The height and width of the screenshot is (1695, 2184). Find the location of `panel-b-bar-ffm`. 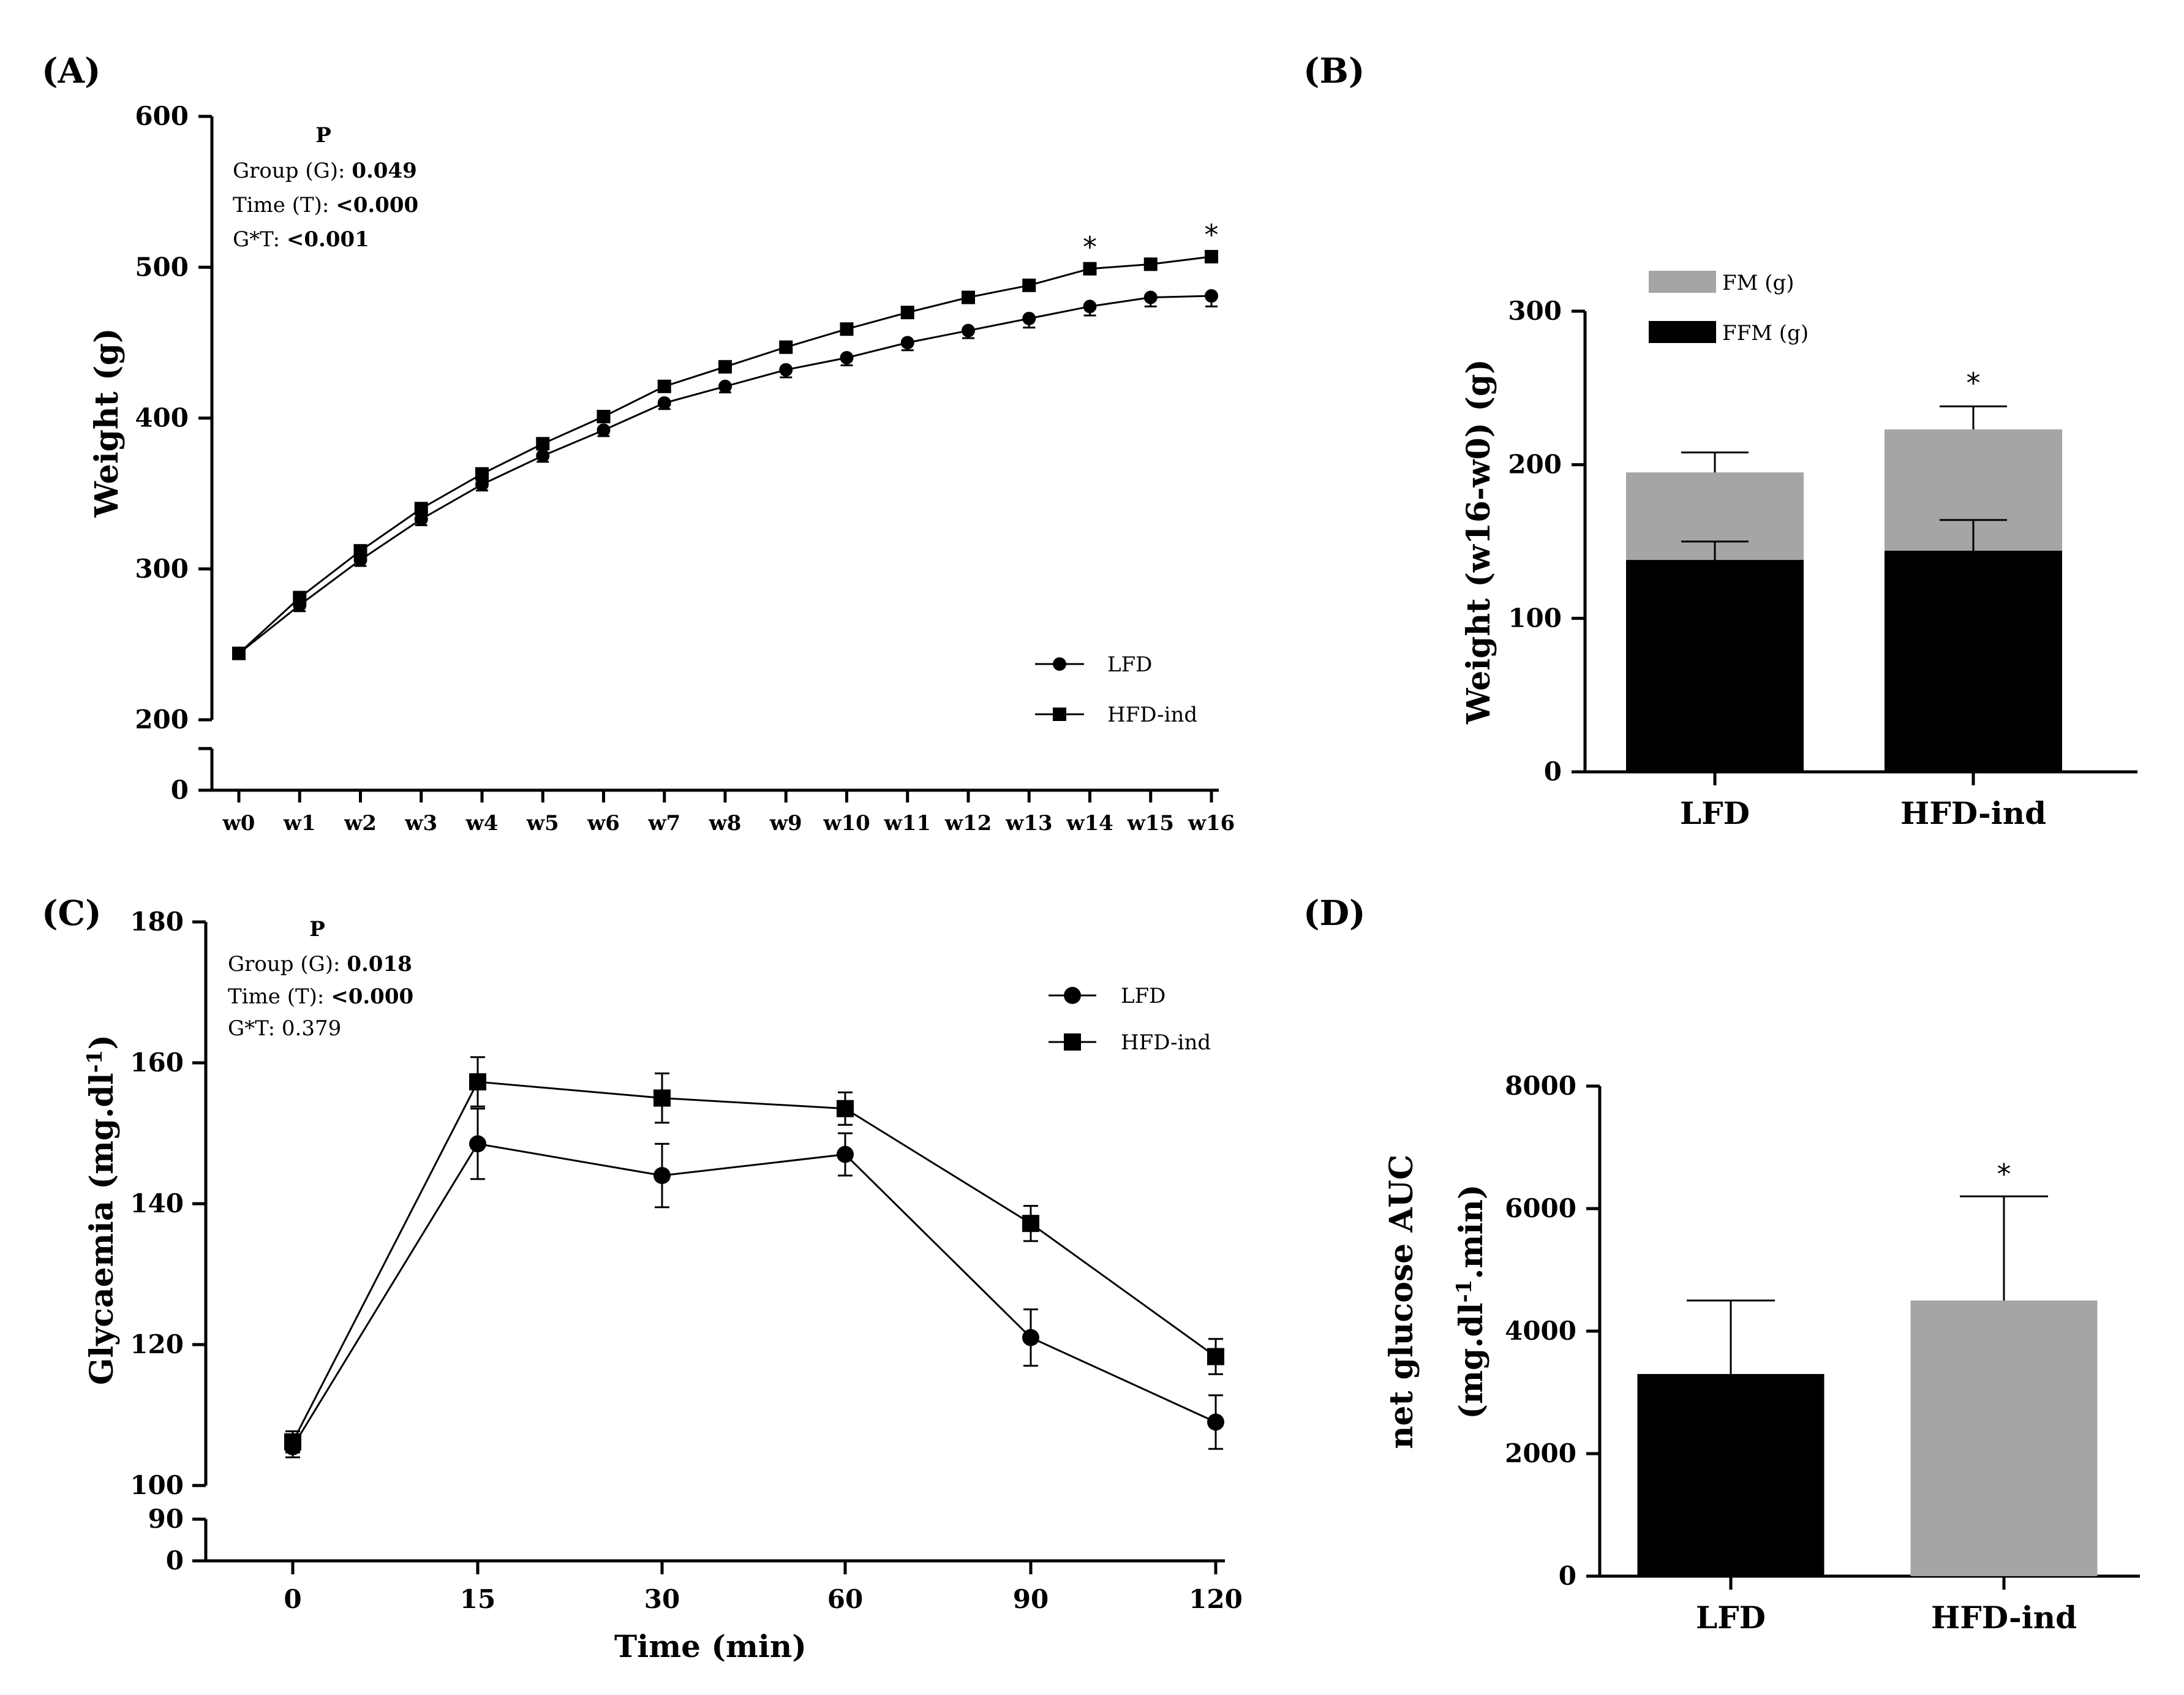

panel-b-bar-ffm is located at coordinates (1973, 662).